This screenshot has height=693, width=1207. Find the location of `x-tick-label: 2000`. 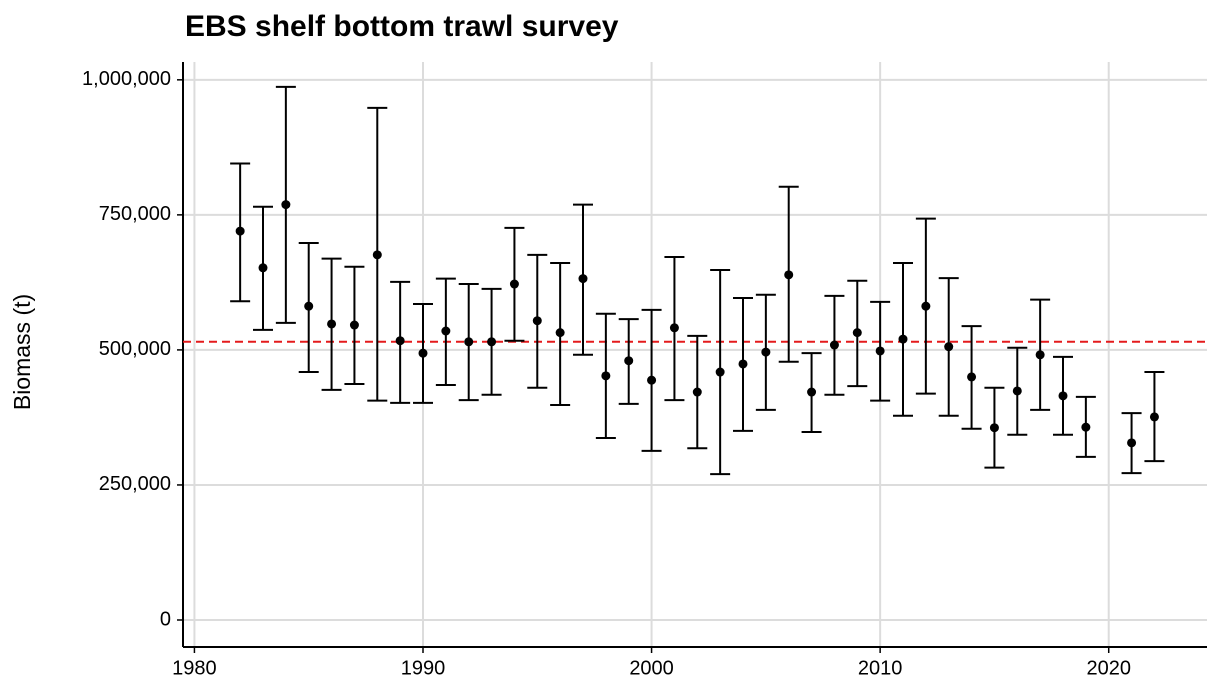

x-tick-label: 2000 is located at coordinates (651, 668).